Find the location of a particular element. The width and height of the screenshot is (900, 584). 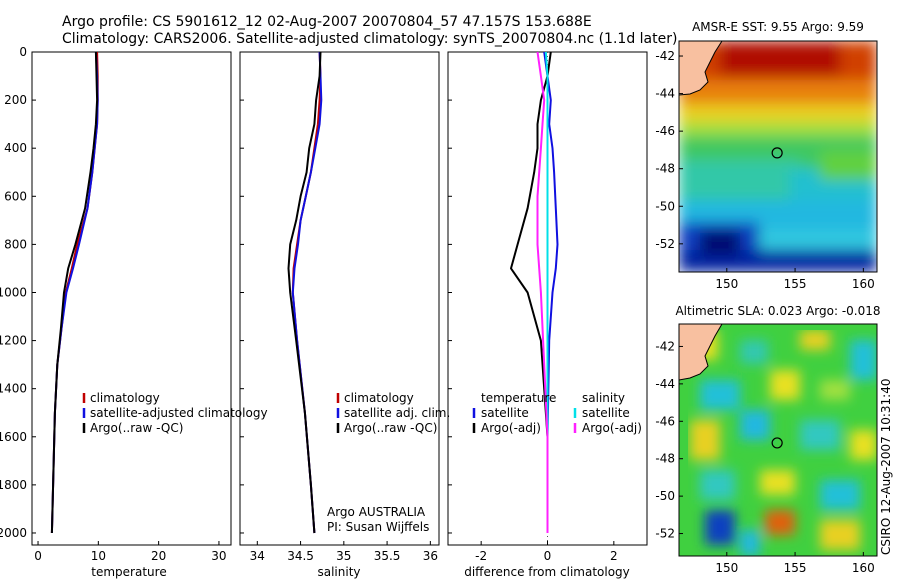

difference-xlabel: difference from climatology is located at coordinates (547, 572).